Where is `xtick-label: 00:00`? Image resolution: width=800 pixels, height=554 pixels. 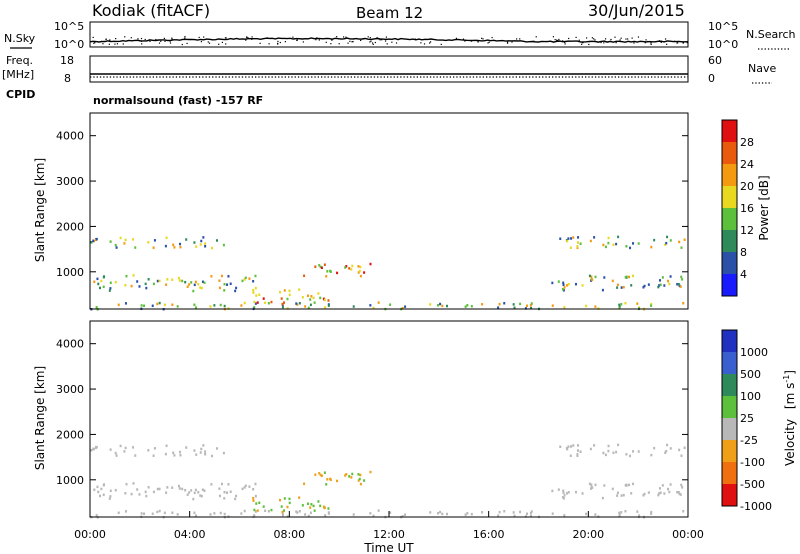 xtick-label: 00:00 is located at coordinates (90, 534).